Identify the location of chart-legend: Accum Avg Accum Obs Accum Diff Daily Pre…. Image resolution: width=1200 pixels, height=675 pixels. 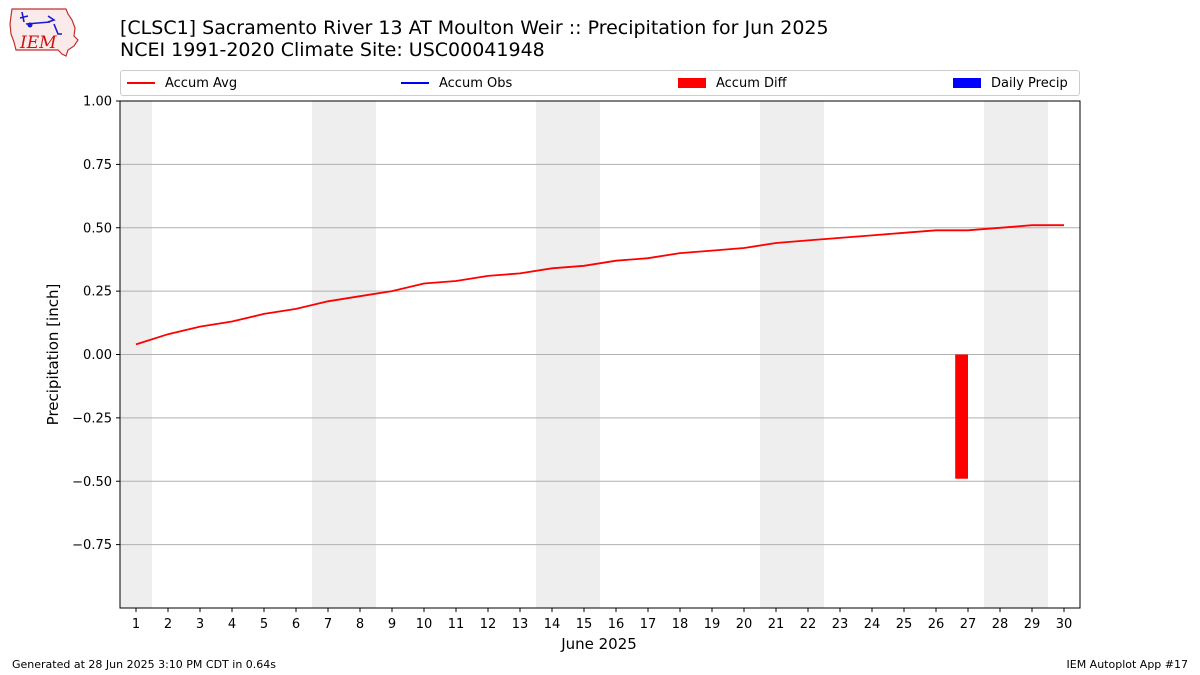
(600, 83).